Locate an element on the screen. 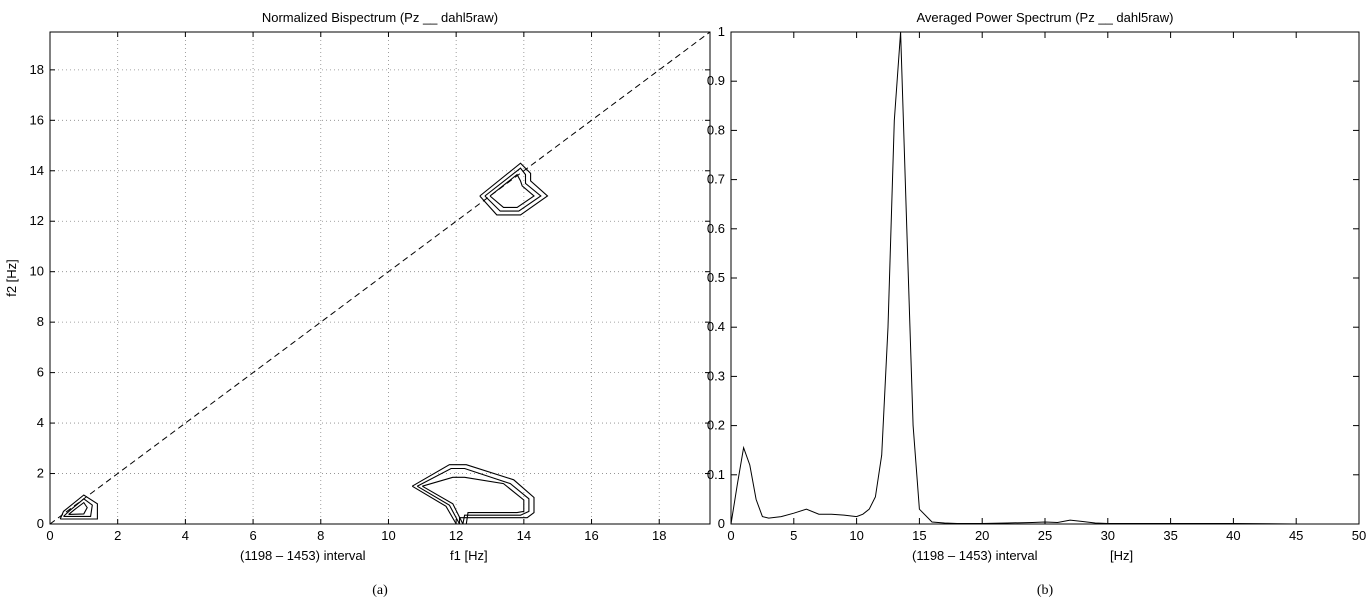 The width and height of the screenshot is (1366, 605). bispectrum-xtick-label: 0 is located at coordinates (49, 535).